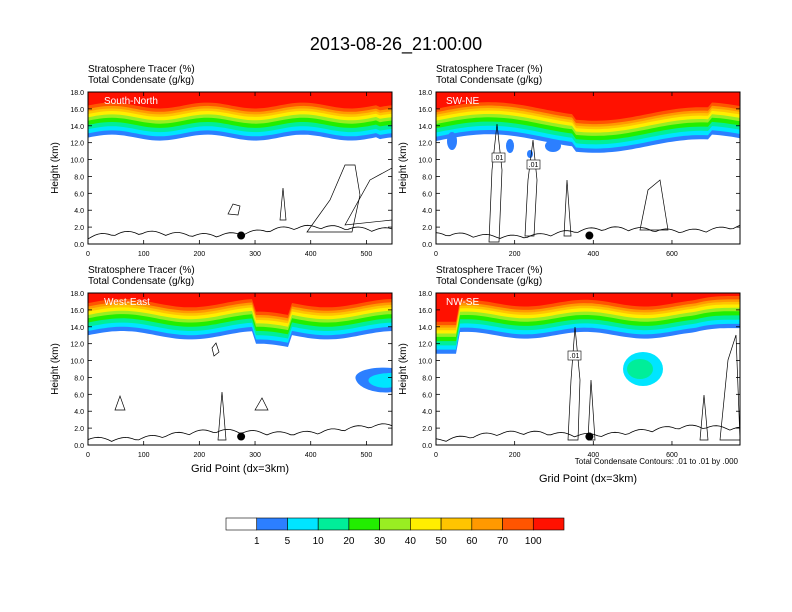 This screenshot has width=792, height=612. Describe the element at coordinates (79, 177) in the screenshot. I see `y-tick-label: 8.0` at that location.